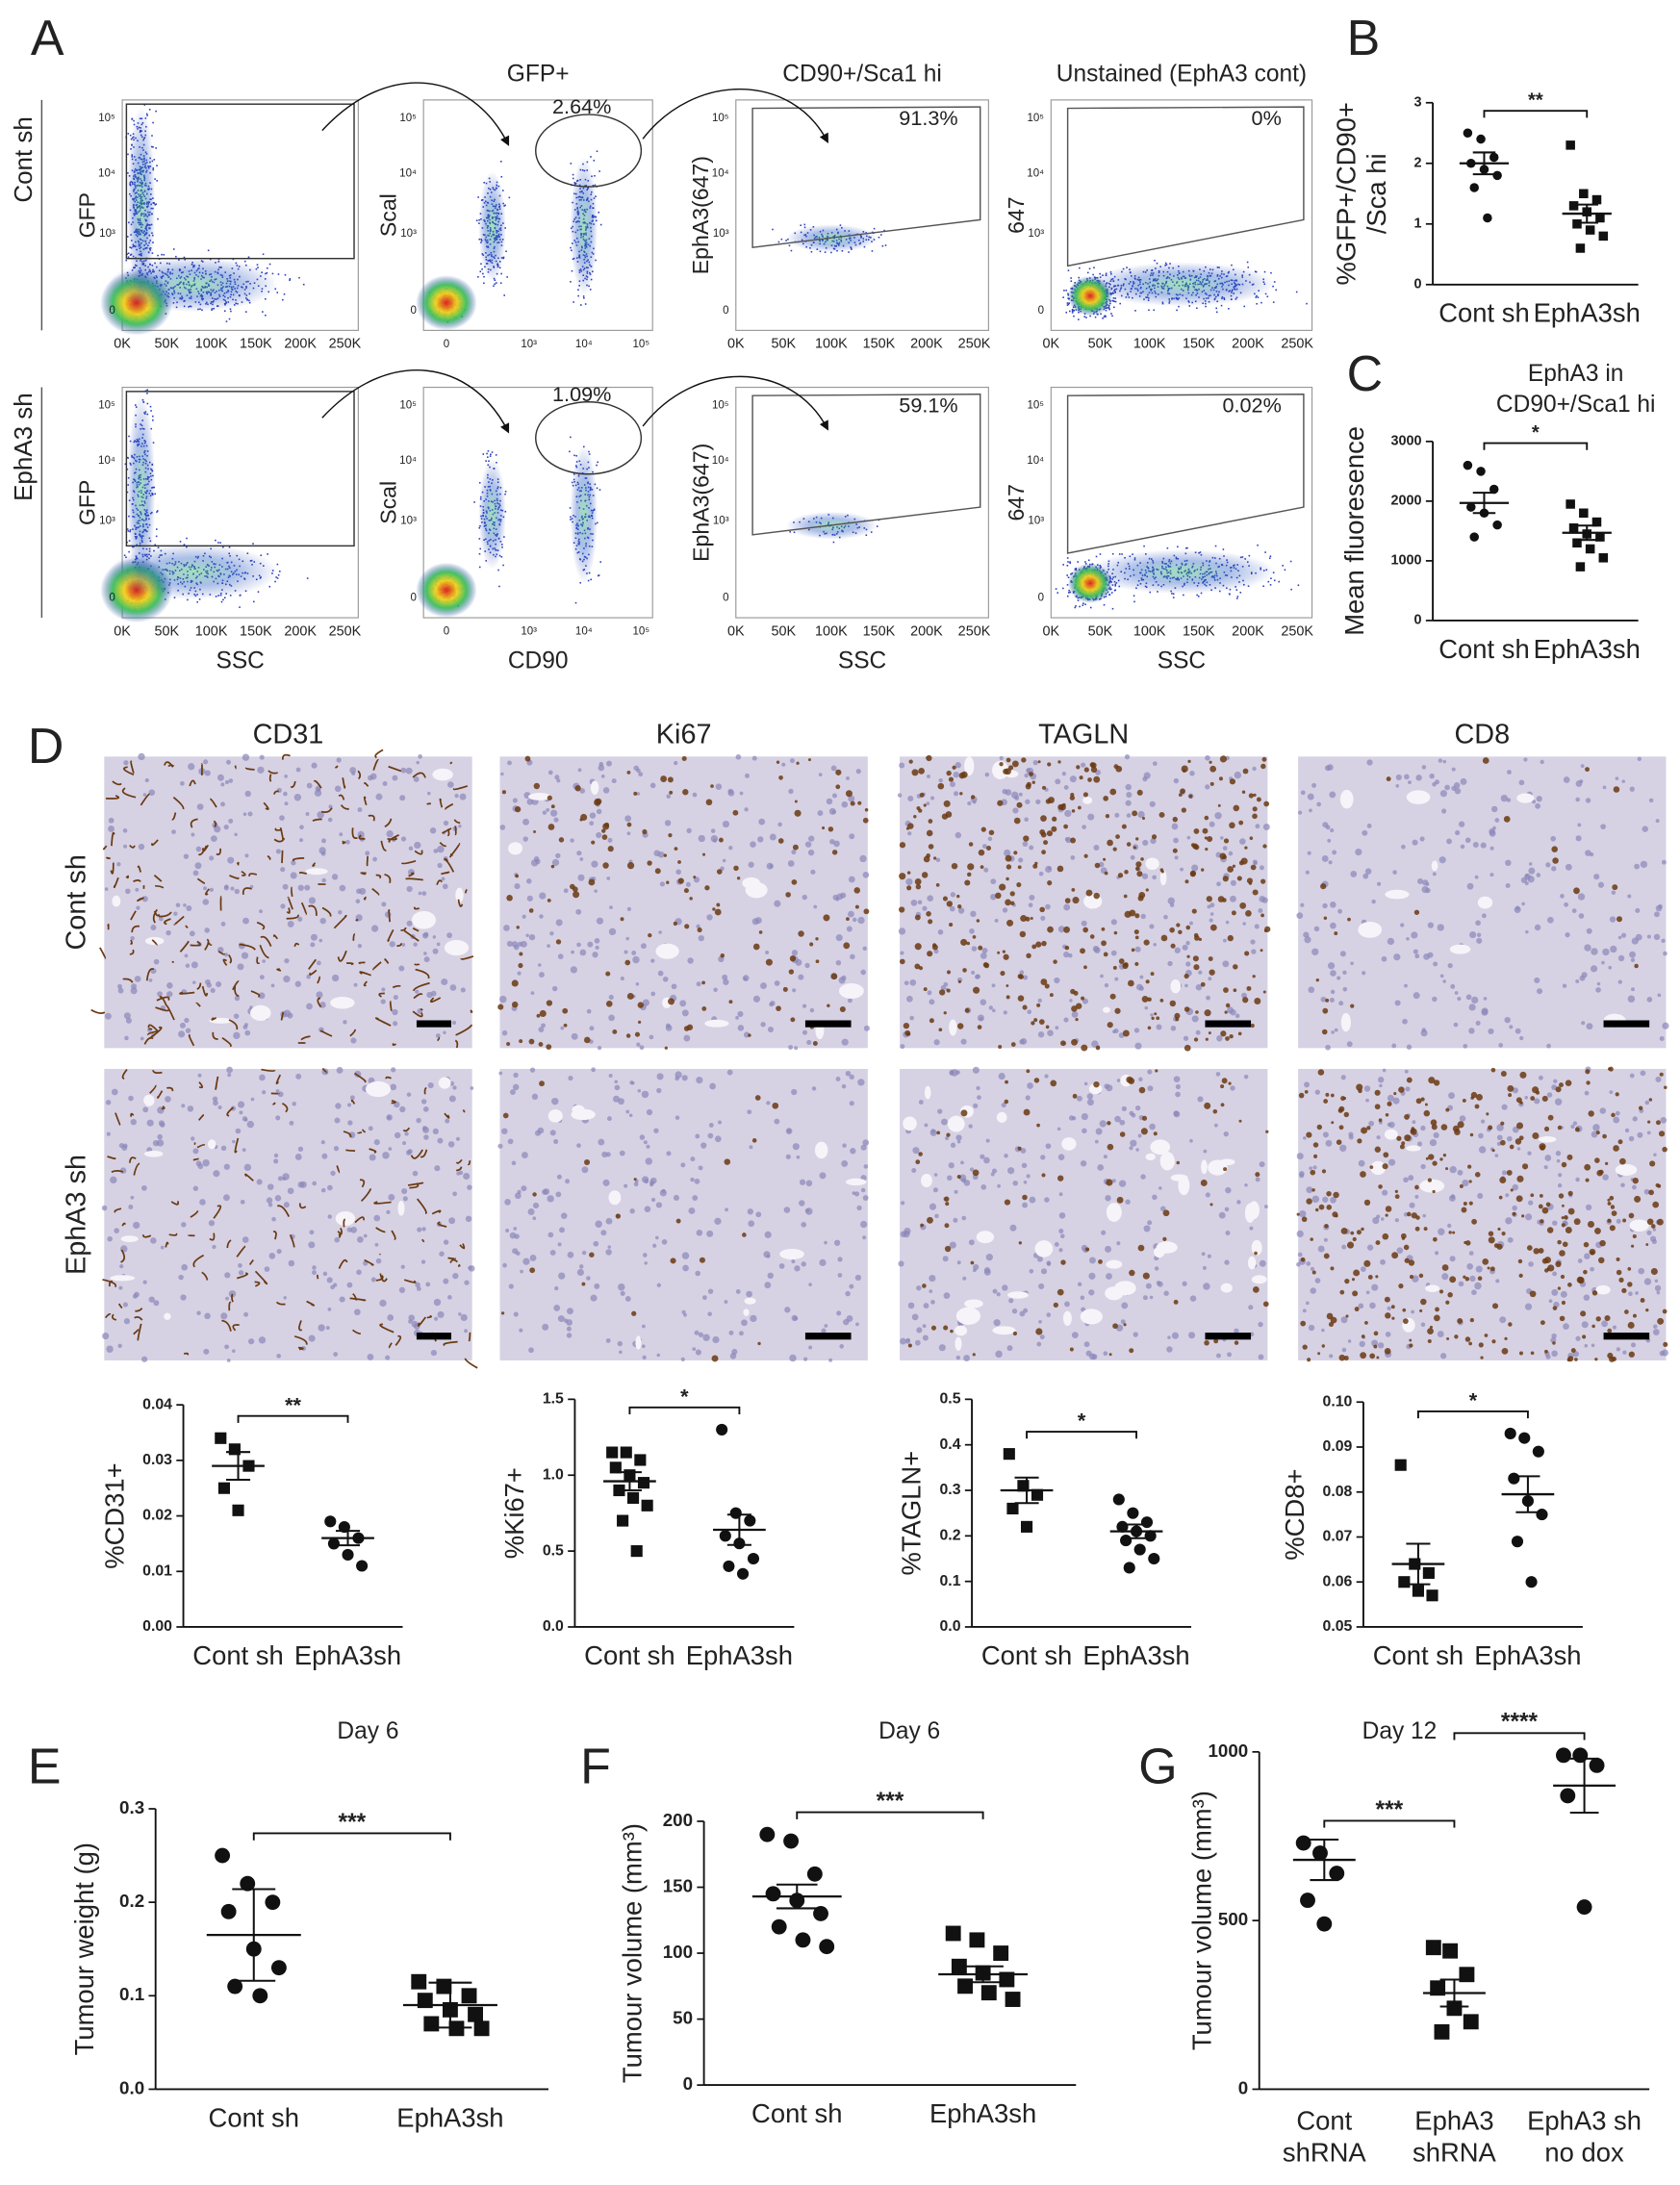  What do you see at coordinates (447, 344) in the screenshot?
I see `flow-x-tick: 0` at bounding box center [447, 344].